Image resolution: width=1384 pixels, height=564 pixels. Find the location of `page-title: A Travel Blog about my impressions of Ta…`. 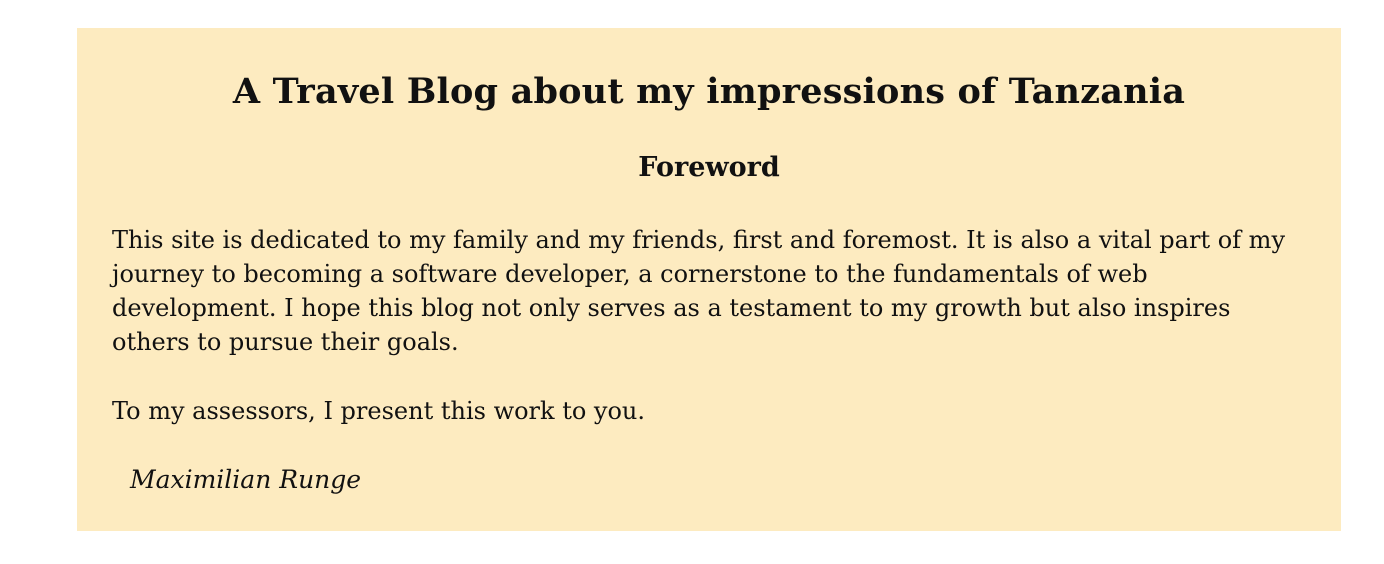

page-title: A Travel Blog about my impressions of Ta… is located at coordinates (709, 91).